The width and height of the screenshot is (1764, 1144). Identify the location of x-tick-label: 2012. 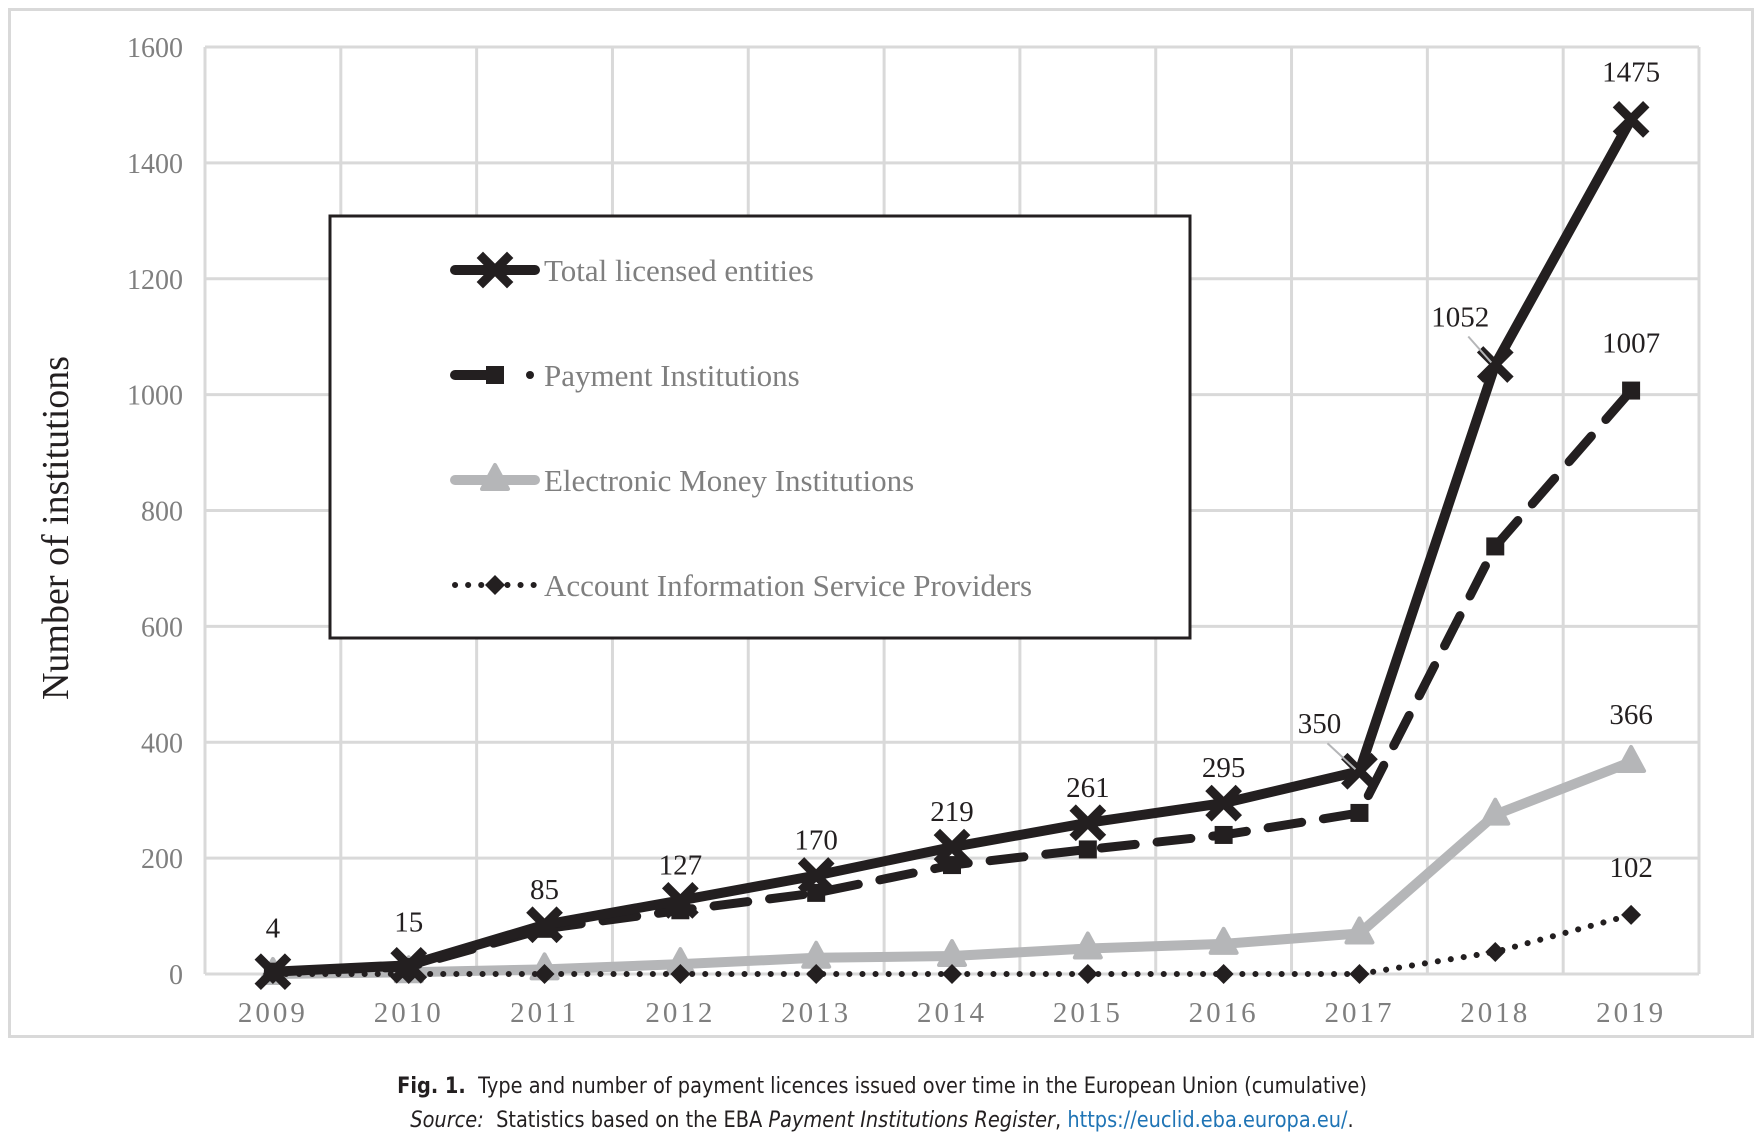
(680, 1013).